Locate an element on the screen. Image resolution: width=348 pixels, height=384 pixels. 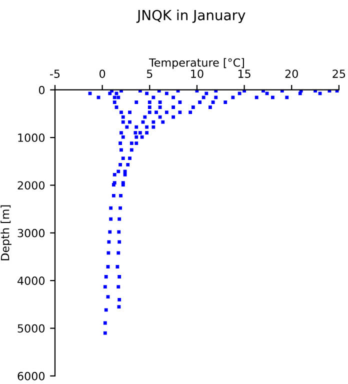
y-tick-label: 2000 is located at coordinates (31, 185).